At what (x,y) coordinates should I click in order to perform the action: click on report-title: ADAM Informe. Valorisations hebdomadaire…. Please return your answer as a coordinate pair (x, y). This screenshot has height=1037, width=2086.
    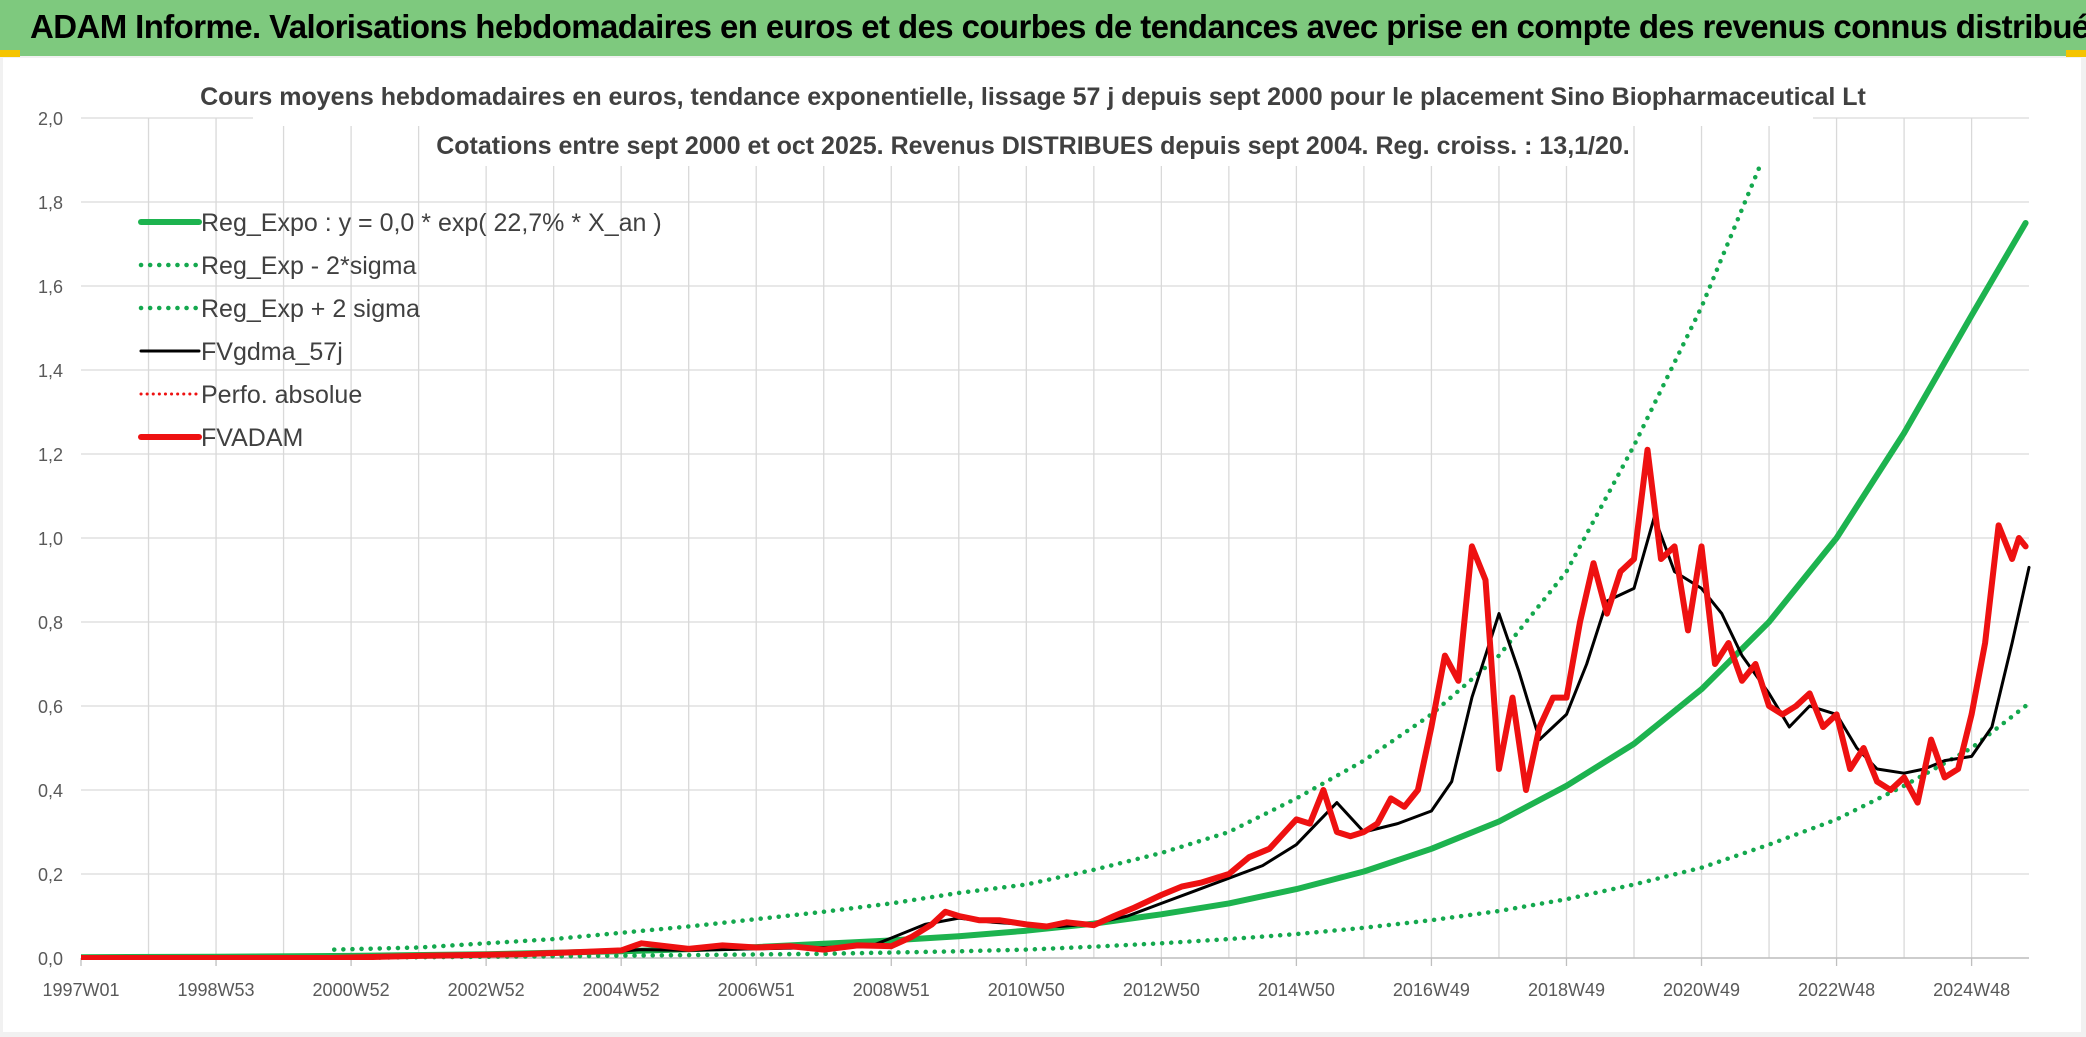
    Looking at the image, I should click on (1058, 26).